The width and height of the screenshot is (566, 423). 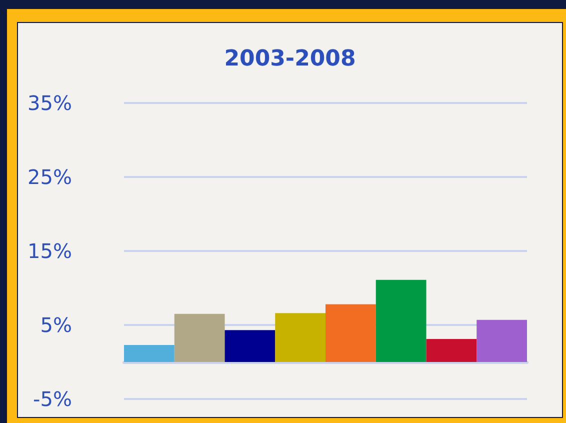 I want to click on y-tick-label: -5%, so click(x=52, y=399).